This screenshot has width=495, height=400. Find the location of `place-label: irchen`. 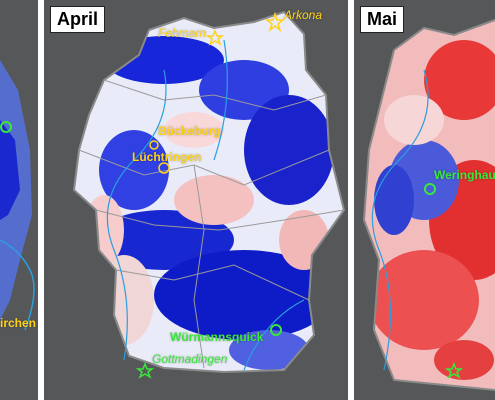

place-label: irchen is located at coordinates (18, 323).